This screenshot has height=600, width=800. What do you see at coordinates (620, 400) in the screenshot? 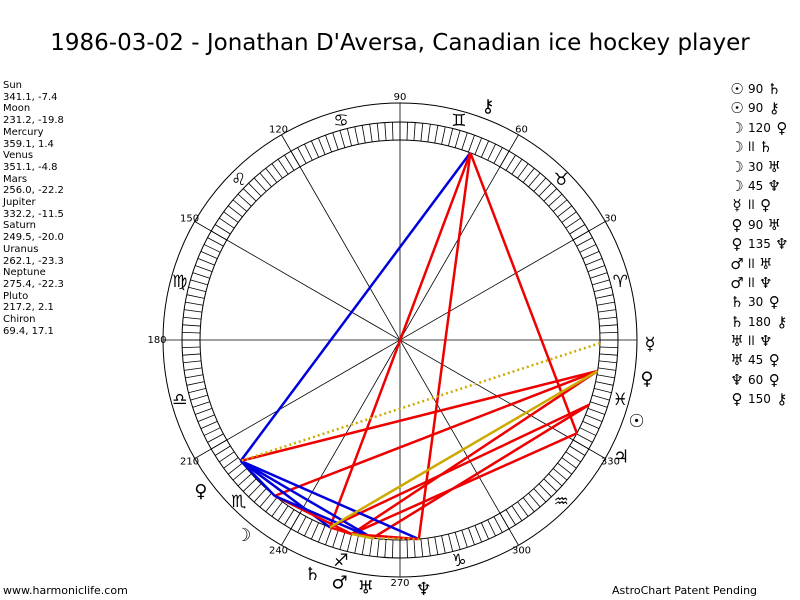
I see `pisces-glyph: ♓` at bounding box center [620, 400].